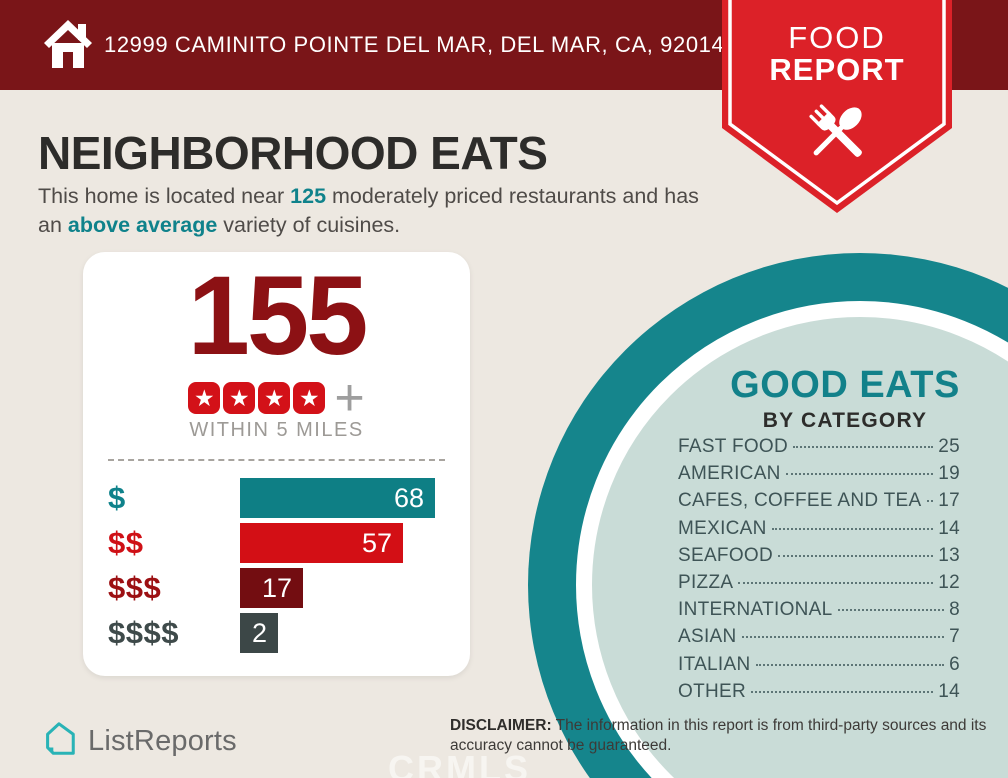 This screenshot has width=1008, height=778. Describe the element at coordinates (501, 725) in the screenshot. I see `disclaimer-label: DISCLAIMER:` at that location.